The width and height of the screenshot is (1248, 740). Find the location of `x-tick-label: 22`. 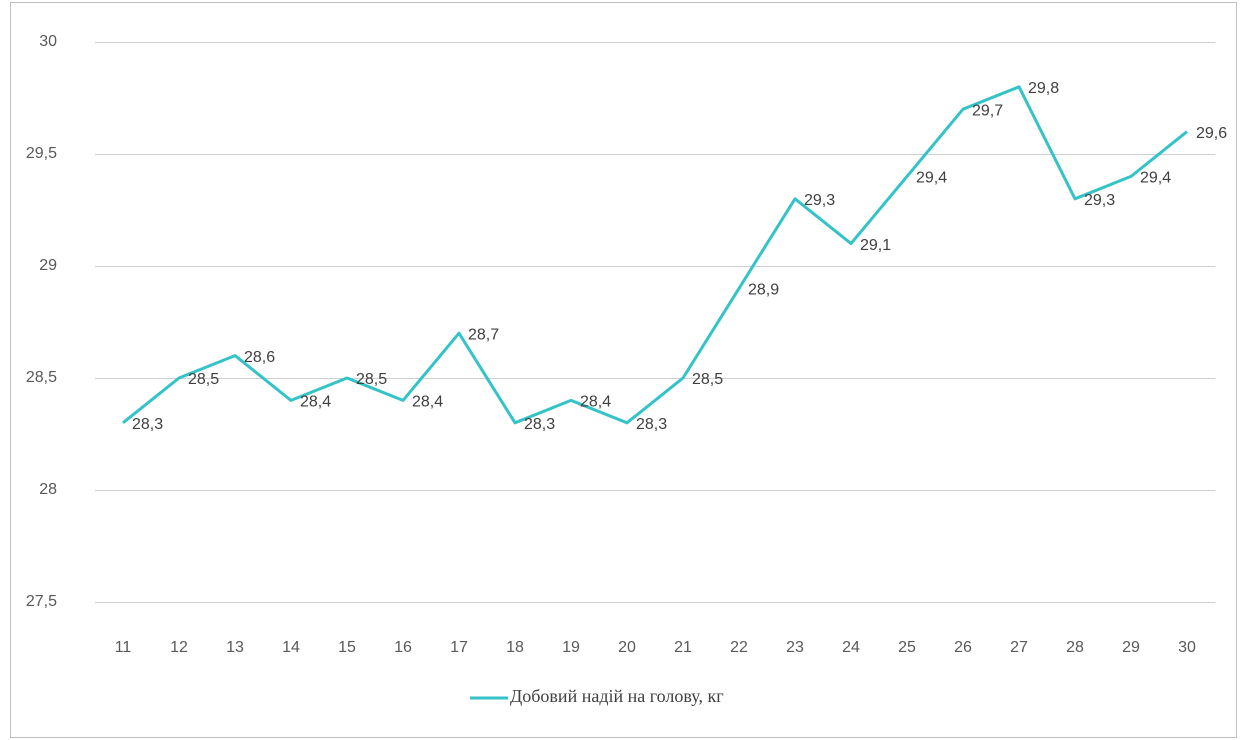

x-tick-label: 22 is located at coordinates (739, 647).